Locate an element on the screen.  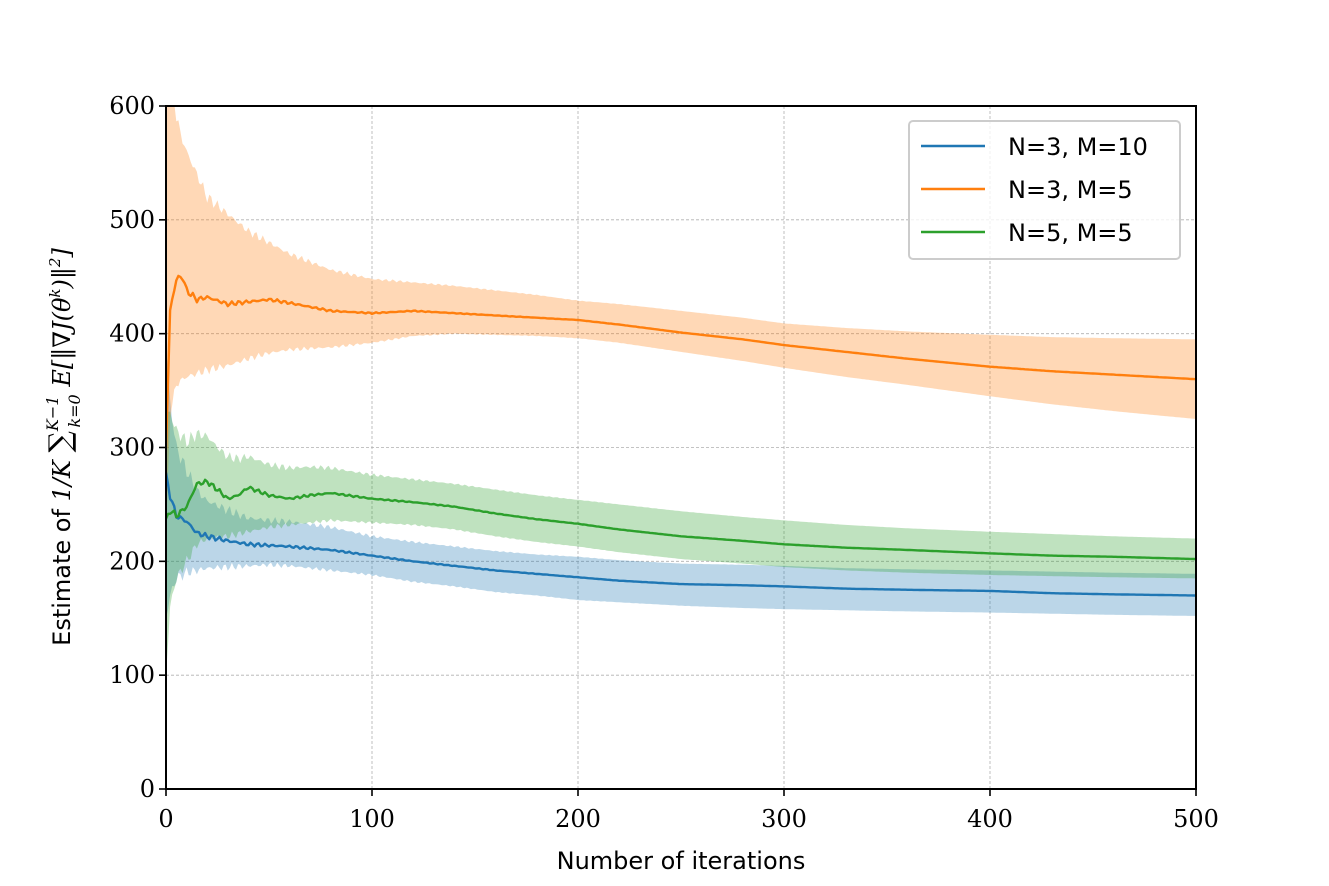
x-tick-label: 200 is located at coordinates (578, 819).